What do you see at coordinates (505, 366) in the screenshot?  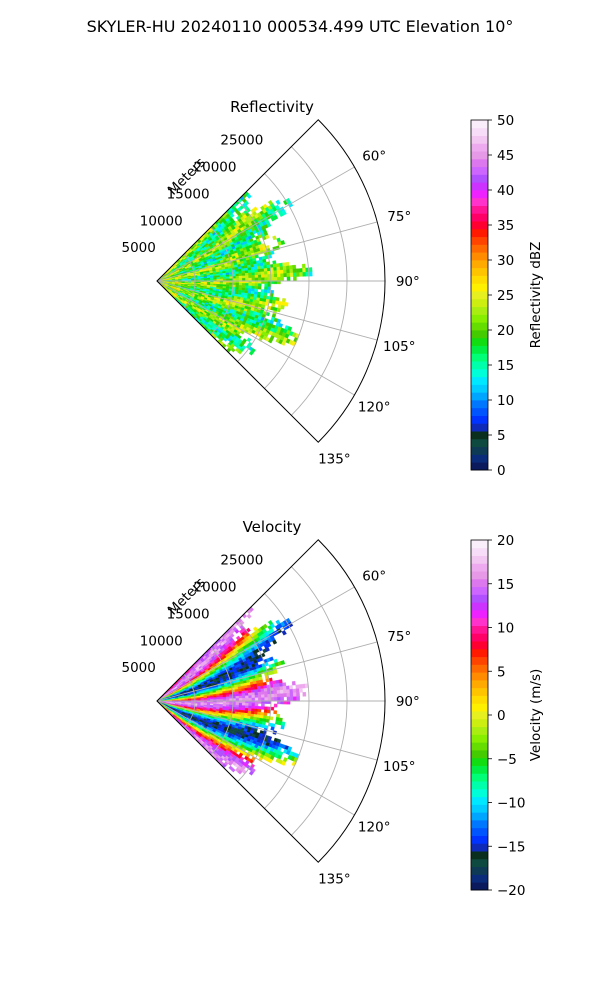 I see `colorbar-tick-label: 15` at bounding box center [505, 366].